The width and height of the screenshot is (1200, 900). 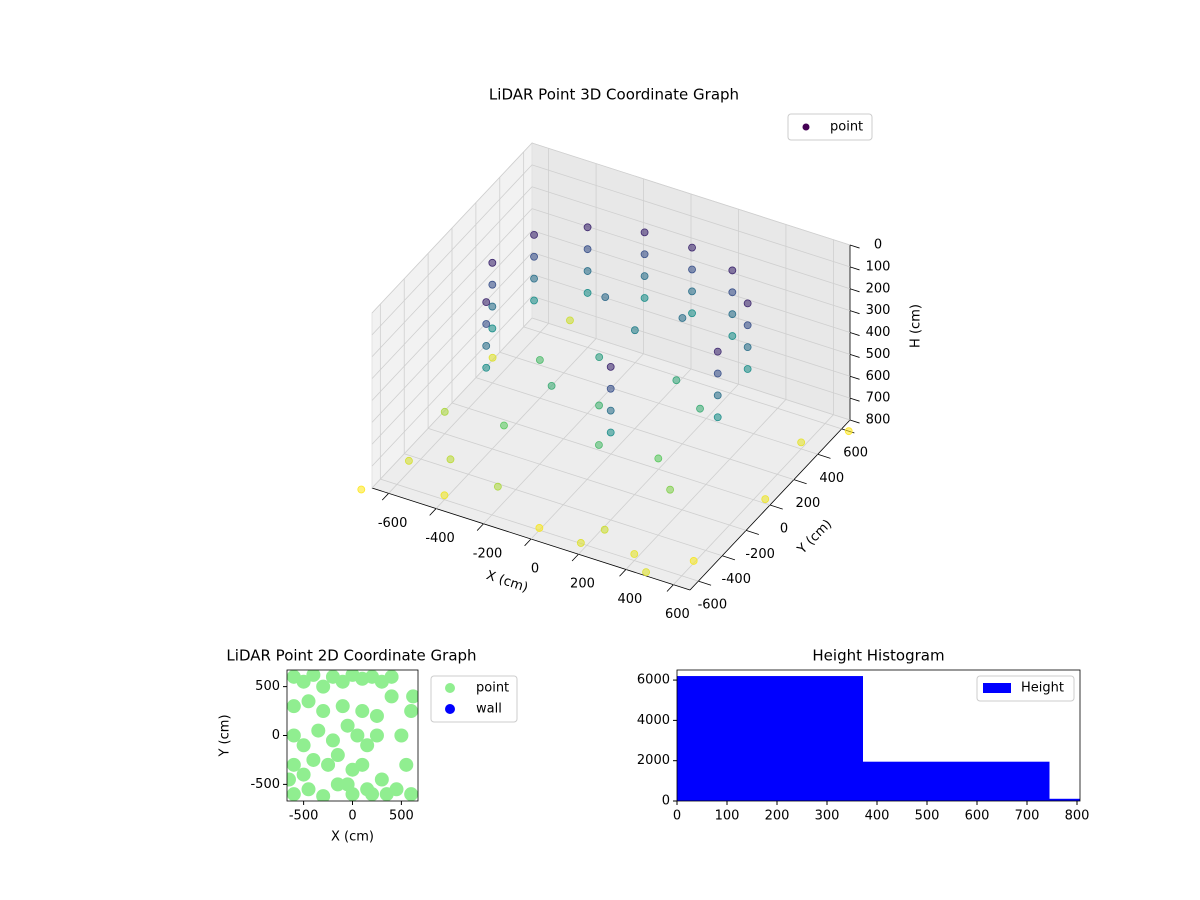 I want to click on x-axis-label: X (cm), so click(x=507, y=582).